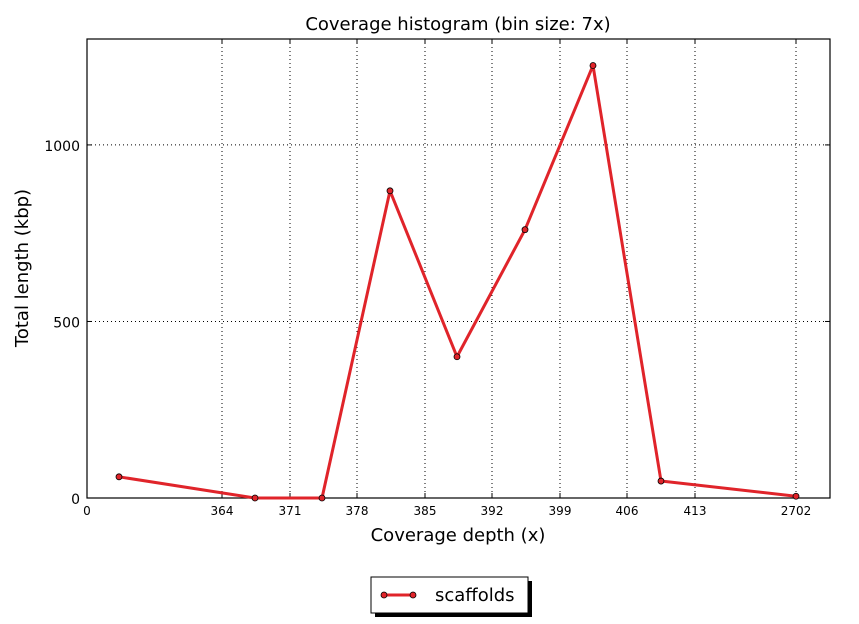 The height and width of the screenshot is (624, 859). I want to click on x-tick-label: 413, so click(695, 511).